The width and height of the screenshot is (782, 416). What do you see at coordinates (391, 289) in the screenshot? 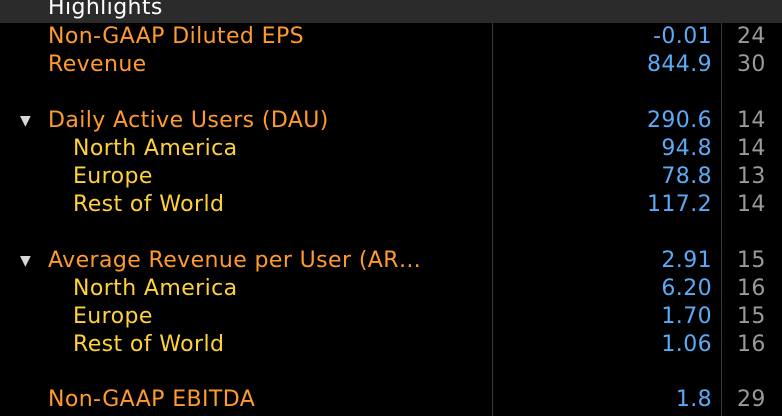
I see `table-row: North America 6.20 16` at bounding box center [391, 289].